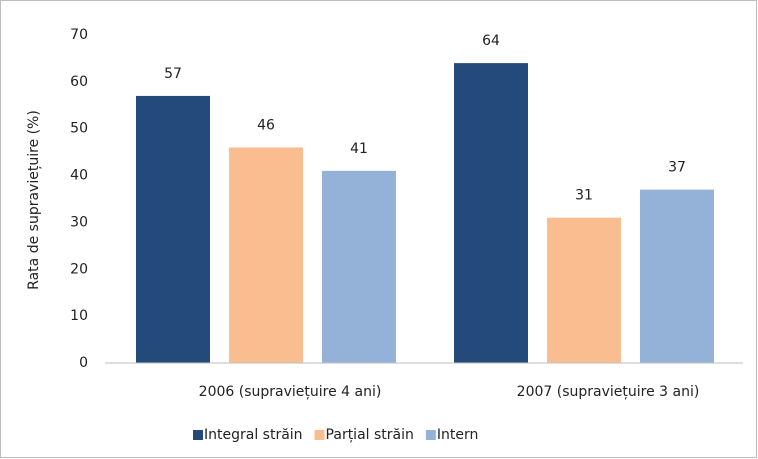  What do you see at coordinates (253, 435) in the screenshot?
I see `legend-label: Integral străin` at bounding box center [253, 435].